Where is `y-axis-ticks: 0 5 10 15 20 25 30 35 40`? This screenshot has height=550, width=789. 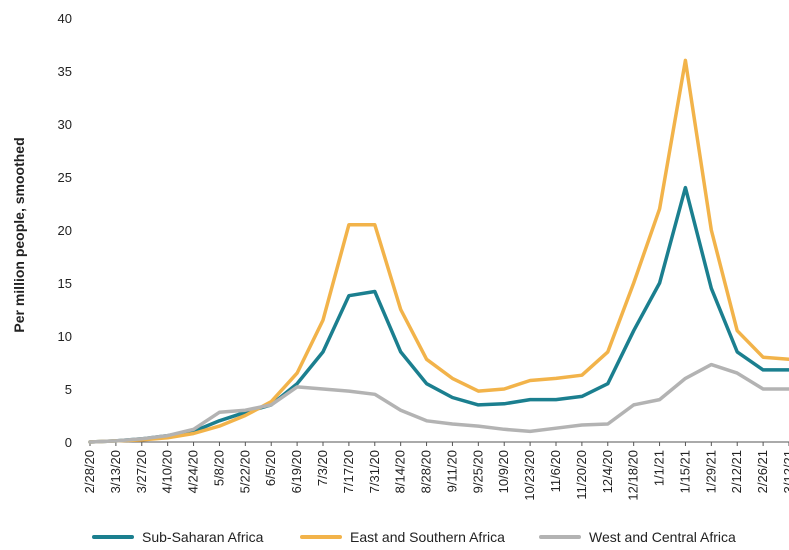 y-axis-ticks: 0 5 10 15 20 25 30 35 40 is located at coordinates (65, 230).